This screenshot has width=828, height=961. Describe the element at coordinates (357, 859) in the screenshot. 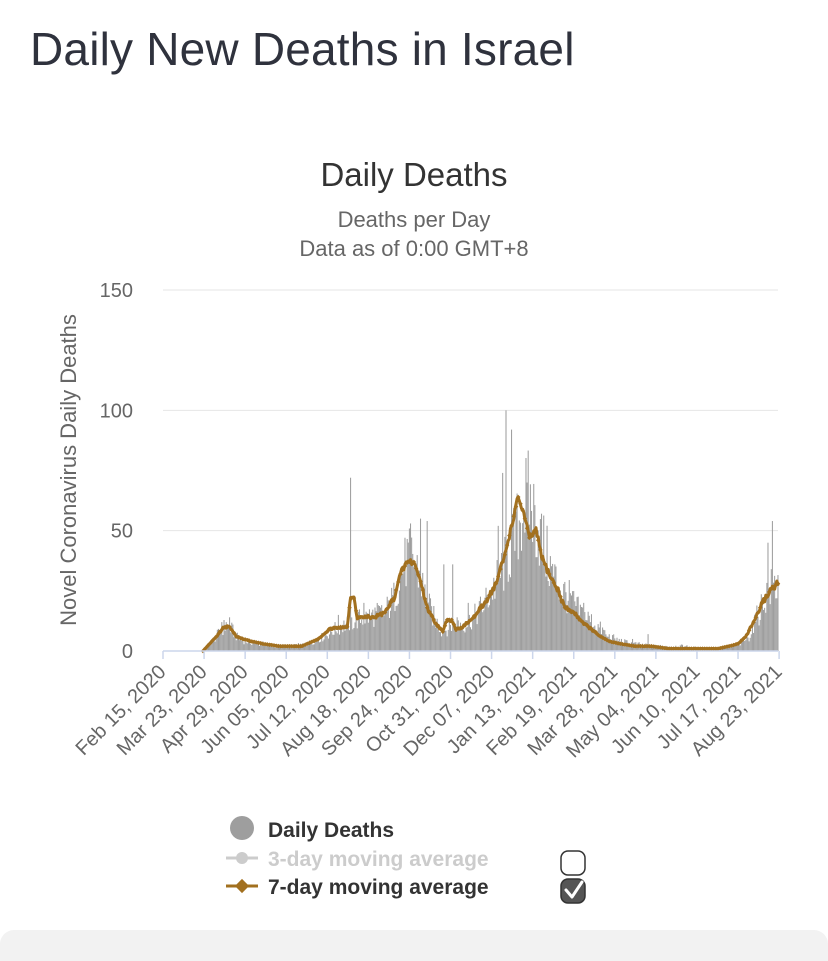

I see `legend-item-3-day-average: 3-day moving average` at that location.